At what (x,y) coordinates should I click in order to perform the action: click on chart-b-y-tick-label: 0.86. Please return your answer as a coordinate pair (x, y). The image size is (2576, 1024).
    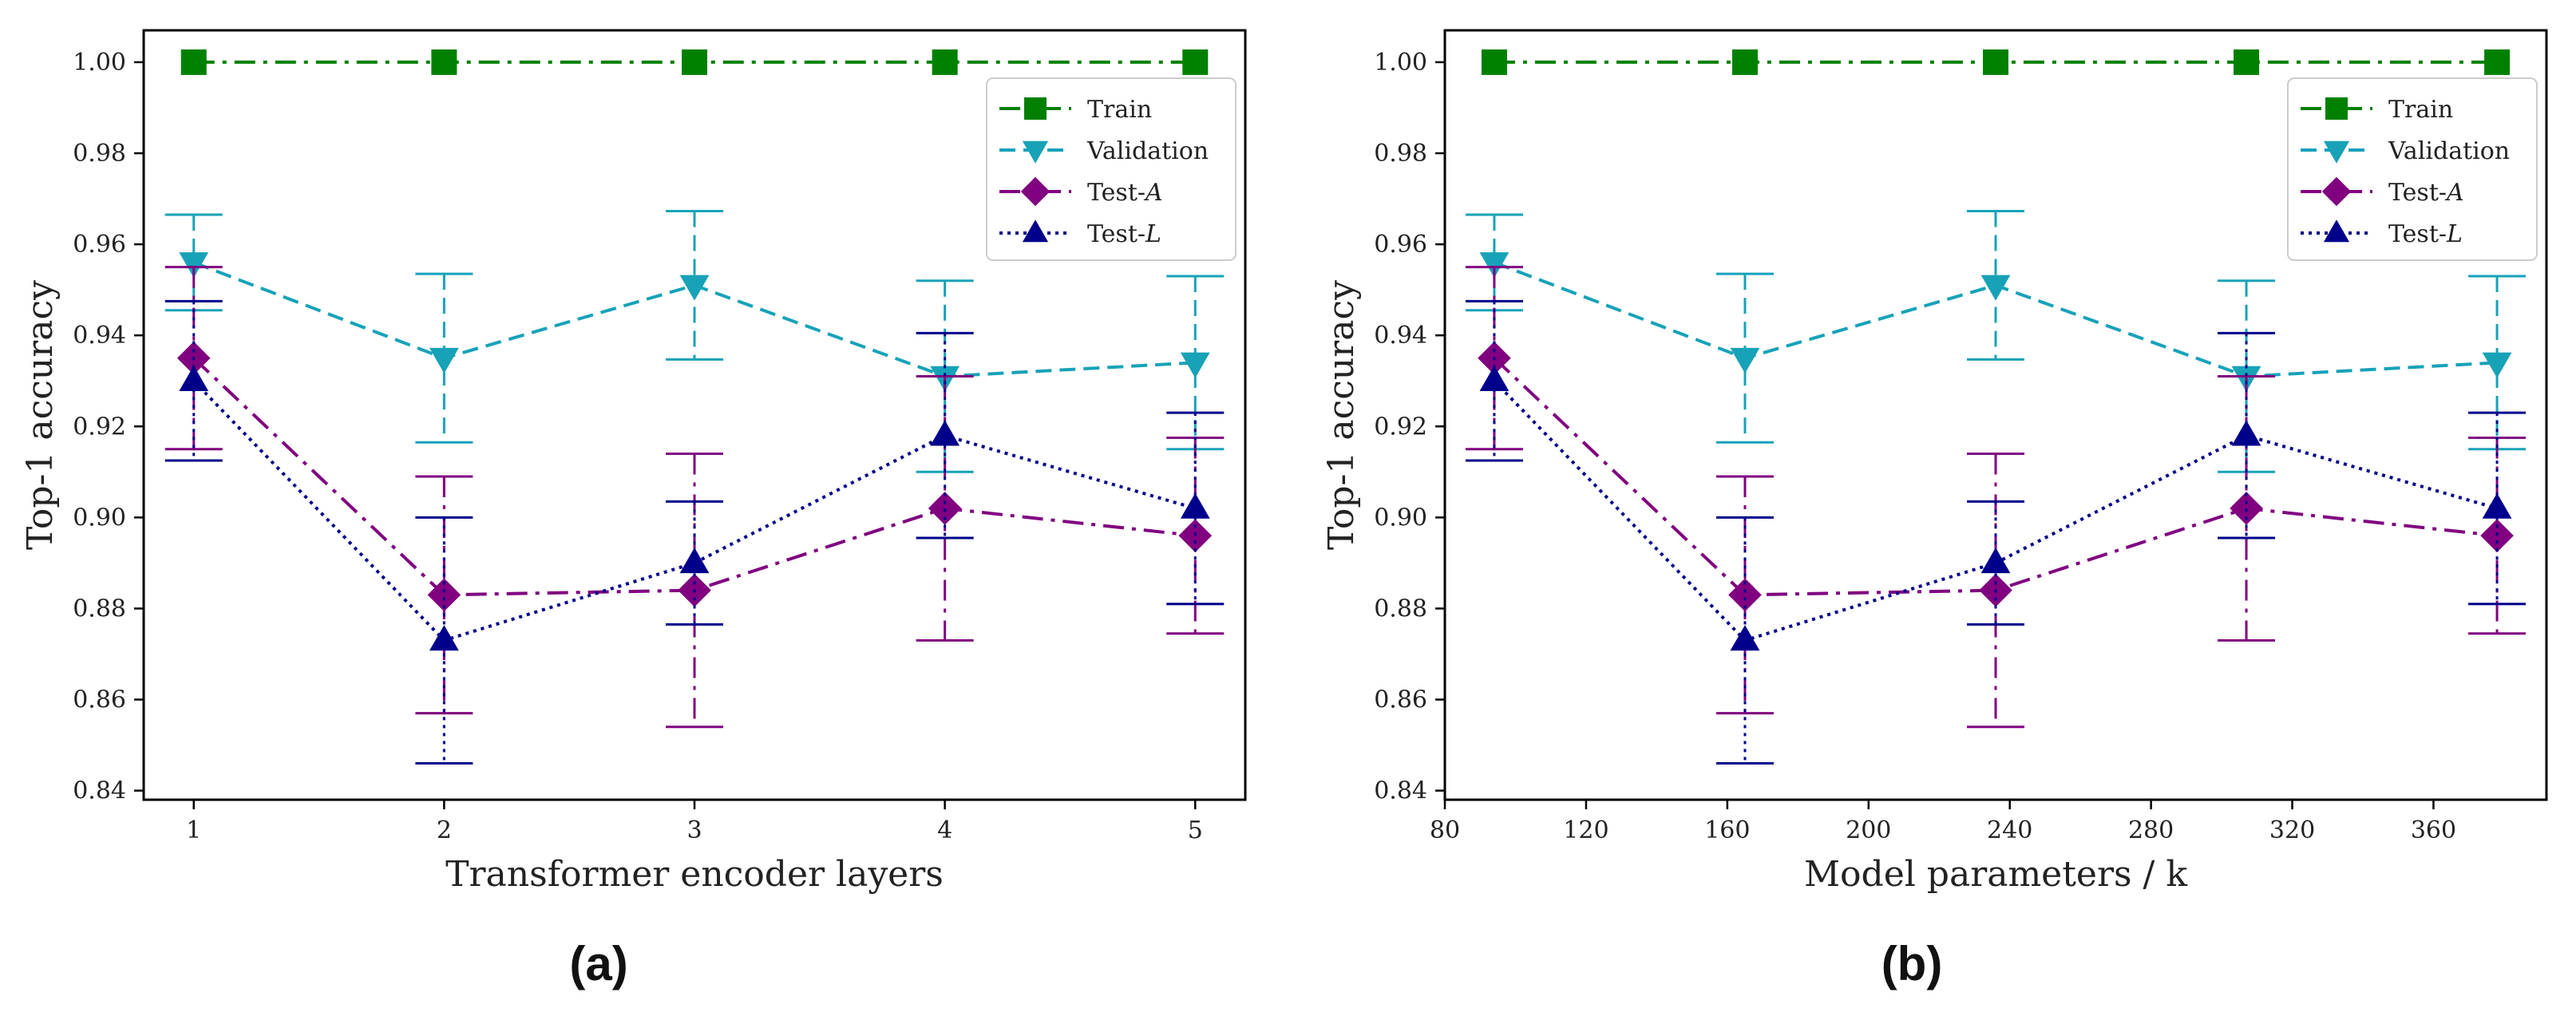
    Looking at the image, I should click on (1401, 700).